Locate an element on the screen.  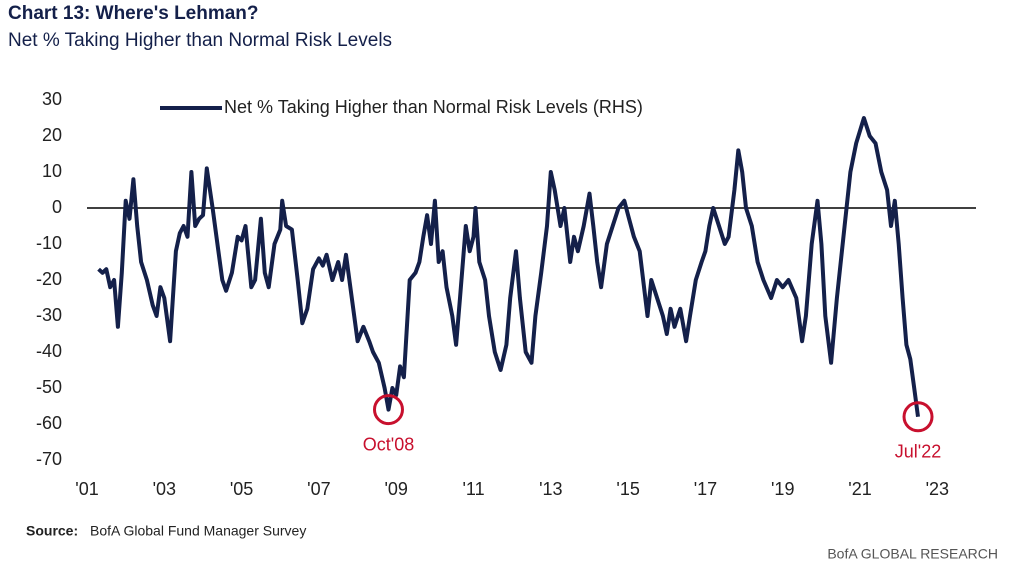
annotation-label: Jul'22 is located at coordinates (918, 452).